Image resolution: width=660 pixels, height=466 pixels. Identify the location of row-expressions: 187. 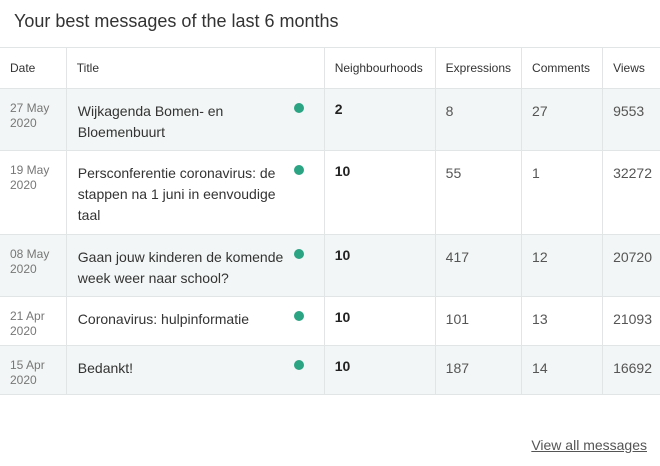
(479, 370).